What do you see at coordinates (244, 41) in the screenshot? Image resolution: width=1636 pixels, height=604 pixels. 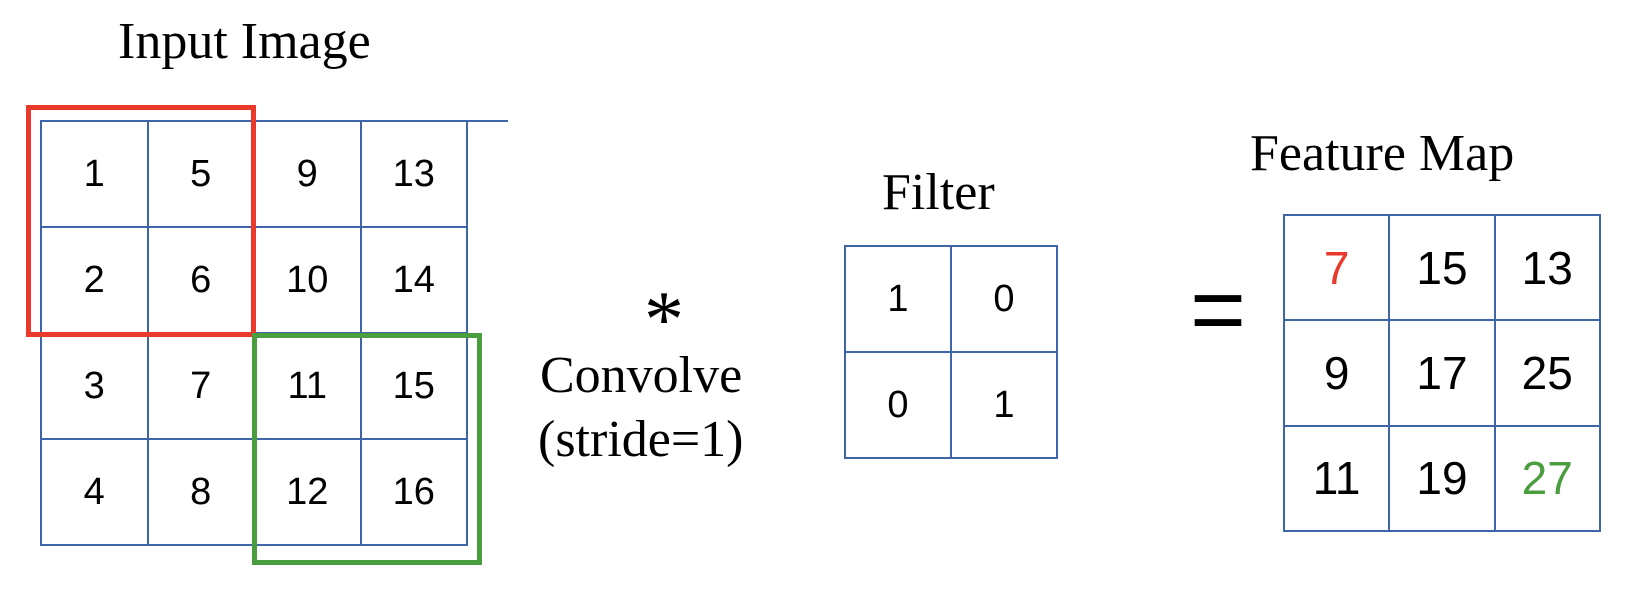 I see `input-image-title: Input Image` at bounding box center [244, 41].